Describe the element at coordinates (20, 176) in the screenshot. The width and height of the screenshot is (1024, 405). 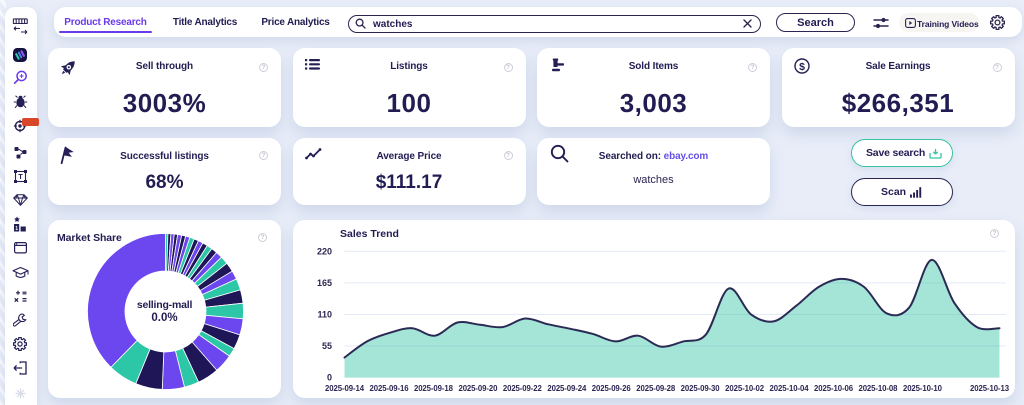
I see `svg-text: T` at that location.